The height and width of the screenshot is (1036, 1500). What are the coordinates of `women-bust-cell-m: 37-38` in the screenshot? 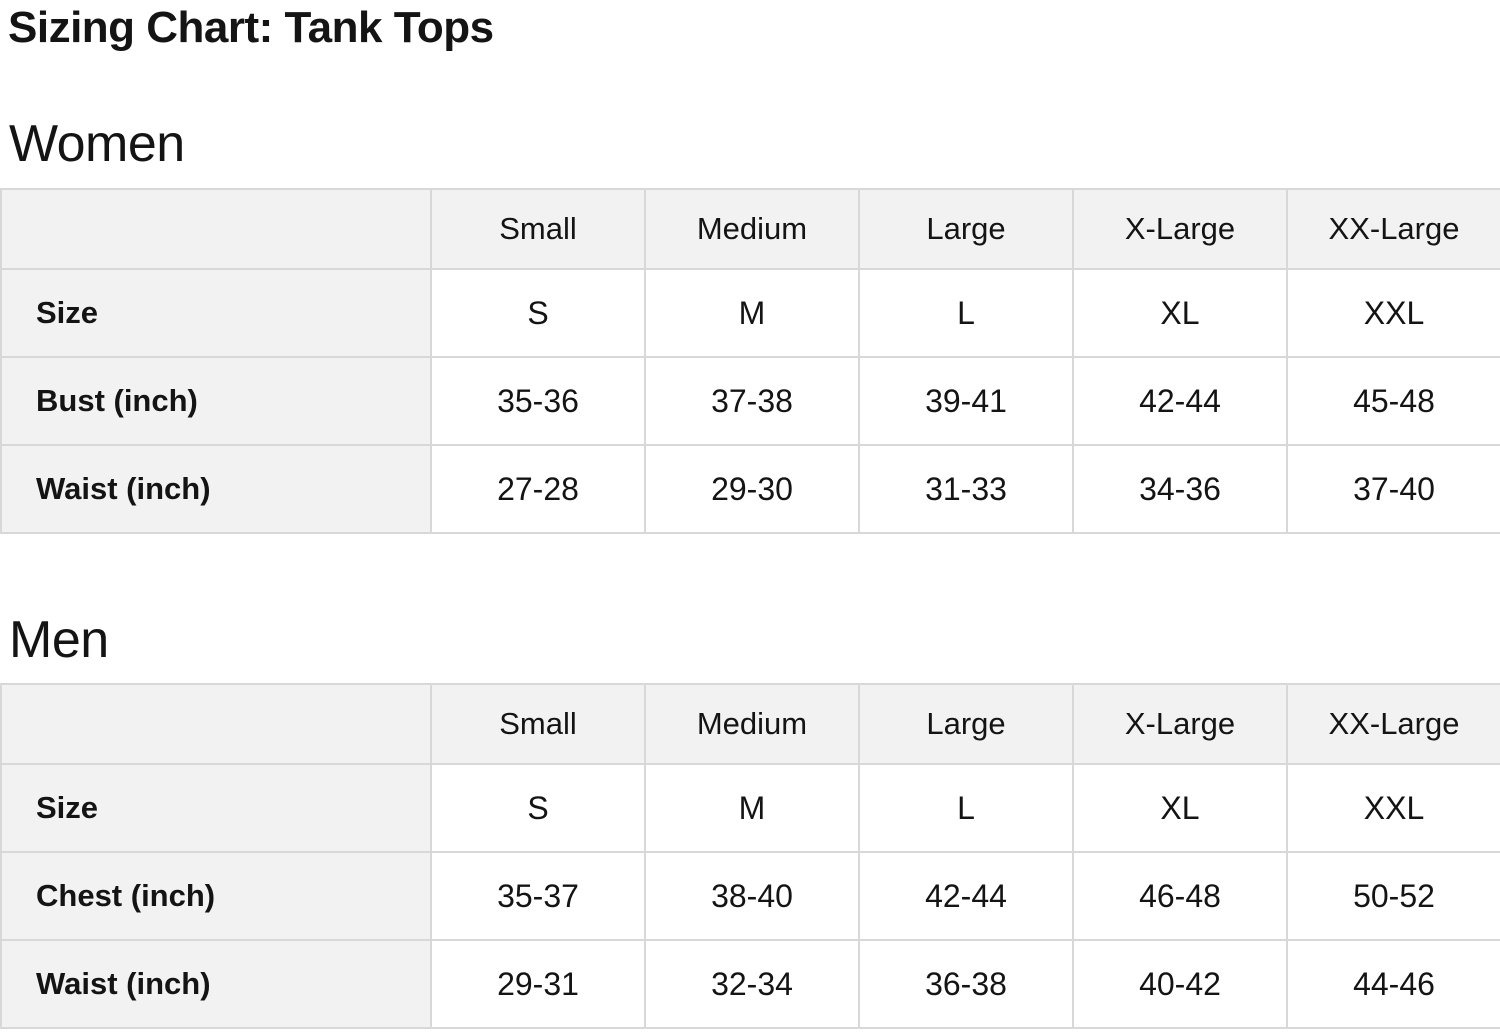 It's located at (752, 401).